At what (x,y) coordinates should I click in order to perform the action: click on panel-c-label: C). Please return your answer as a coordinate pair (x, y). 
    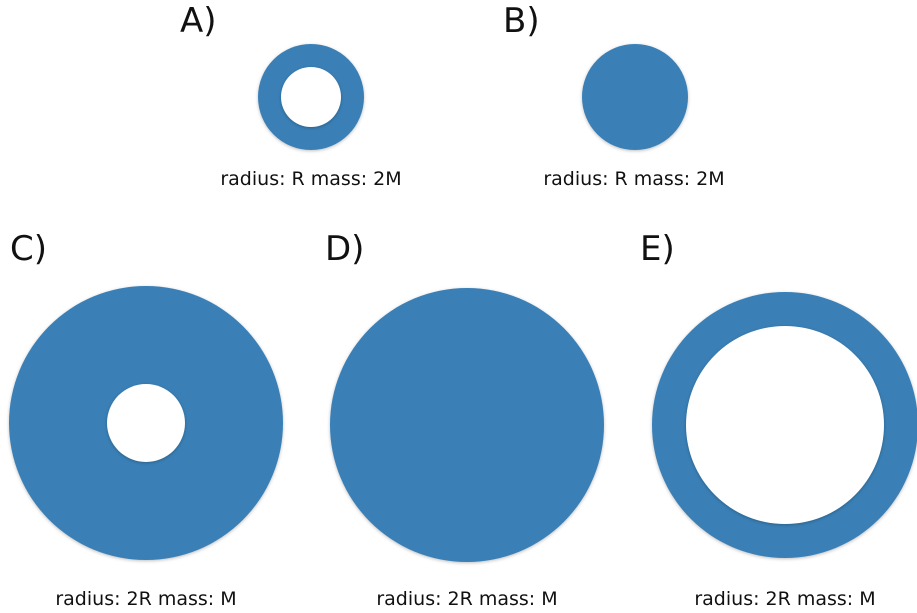
    Looking at the image, I should click on (29, 249).